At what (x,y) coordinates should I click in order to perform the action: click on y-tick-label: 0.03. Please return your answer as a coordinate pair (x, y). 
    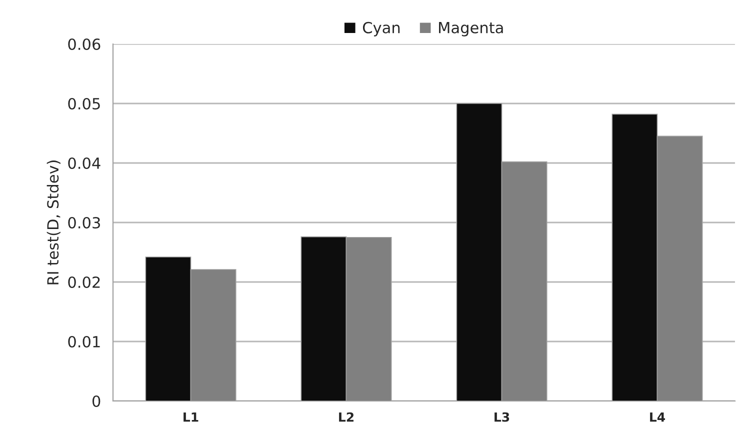
    Looking at the image, I should click on (84, 222).